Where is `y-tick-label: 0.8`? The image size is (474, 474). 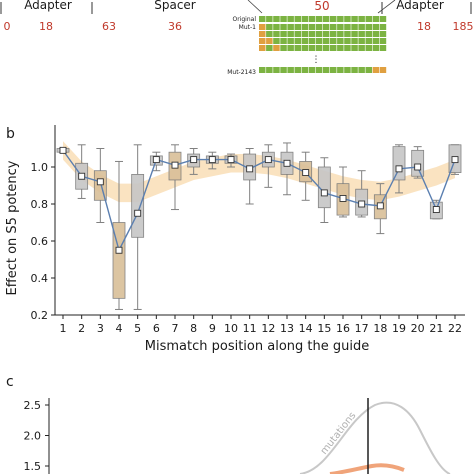
y-tick-label: 0.8 is located at coordinates (40, 204).